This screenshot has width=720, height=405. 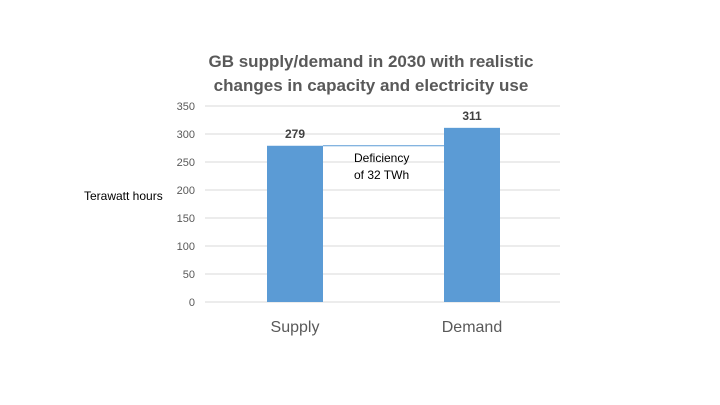 What do you see at coordinates (186, 163) in the screenshot?
I see `y-tick-label: 250` at bounding box center [186, 163].